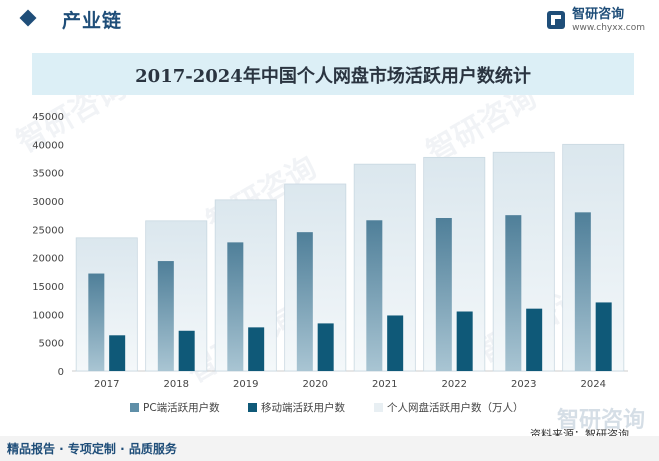 The image size is (659, 461). Describe the element at coordinates (454, 384) in the screenshot. I see `x-tick-label: 2022` at that location.